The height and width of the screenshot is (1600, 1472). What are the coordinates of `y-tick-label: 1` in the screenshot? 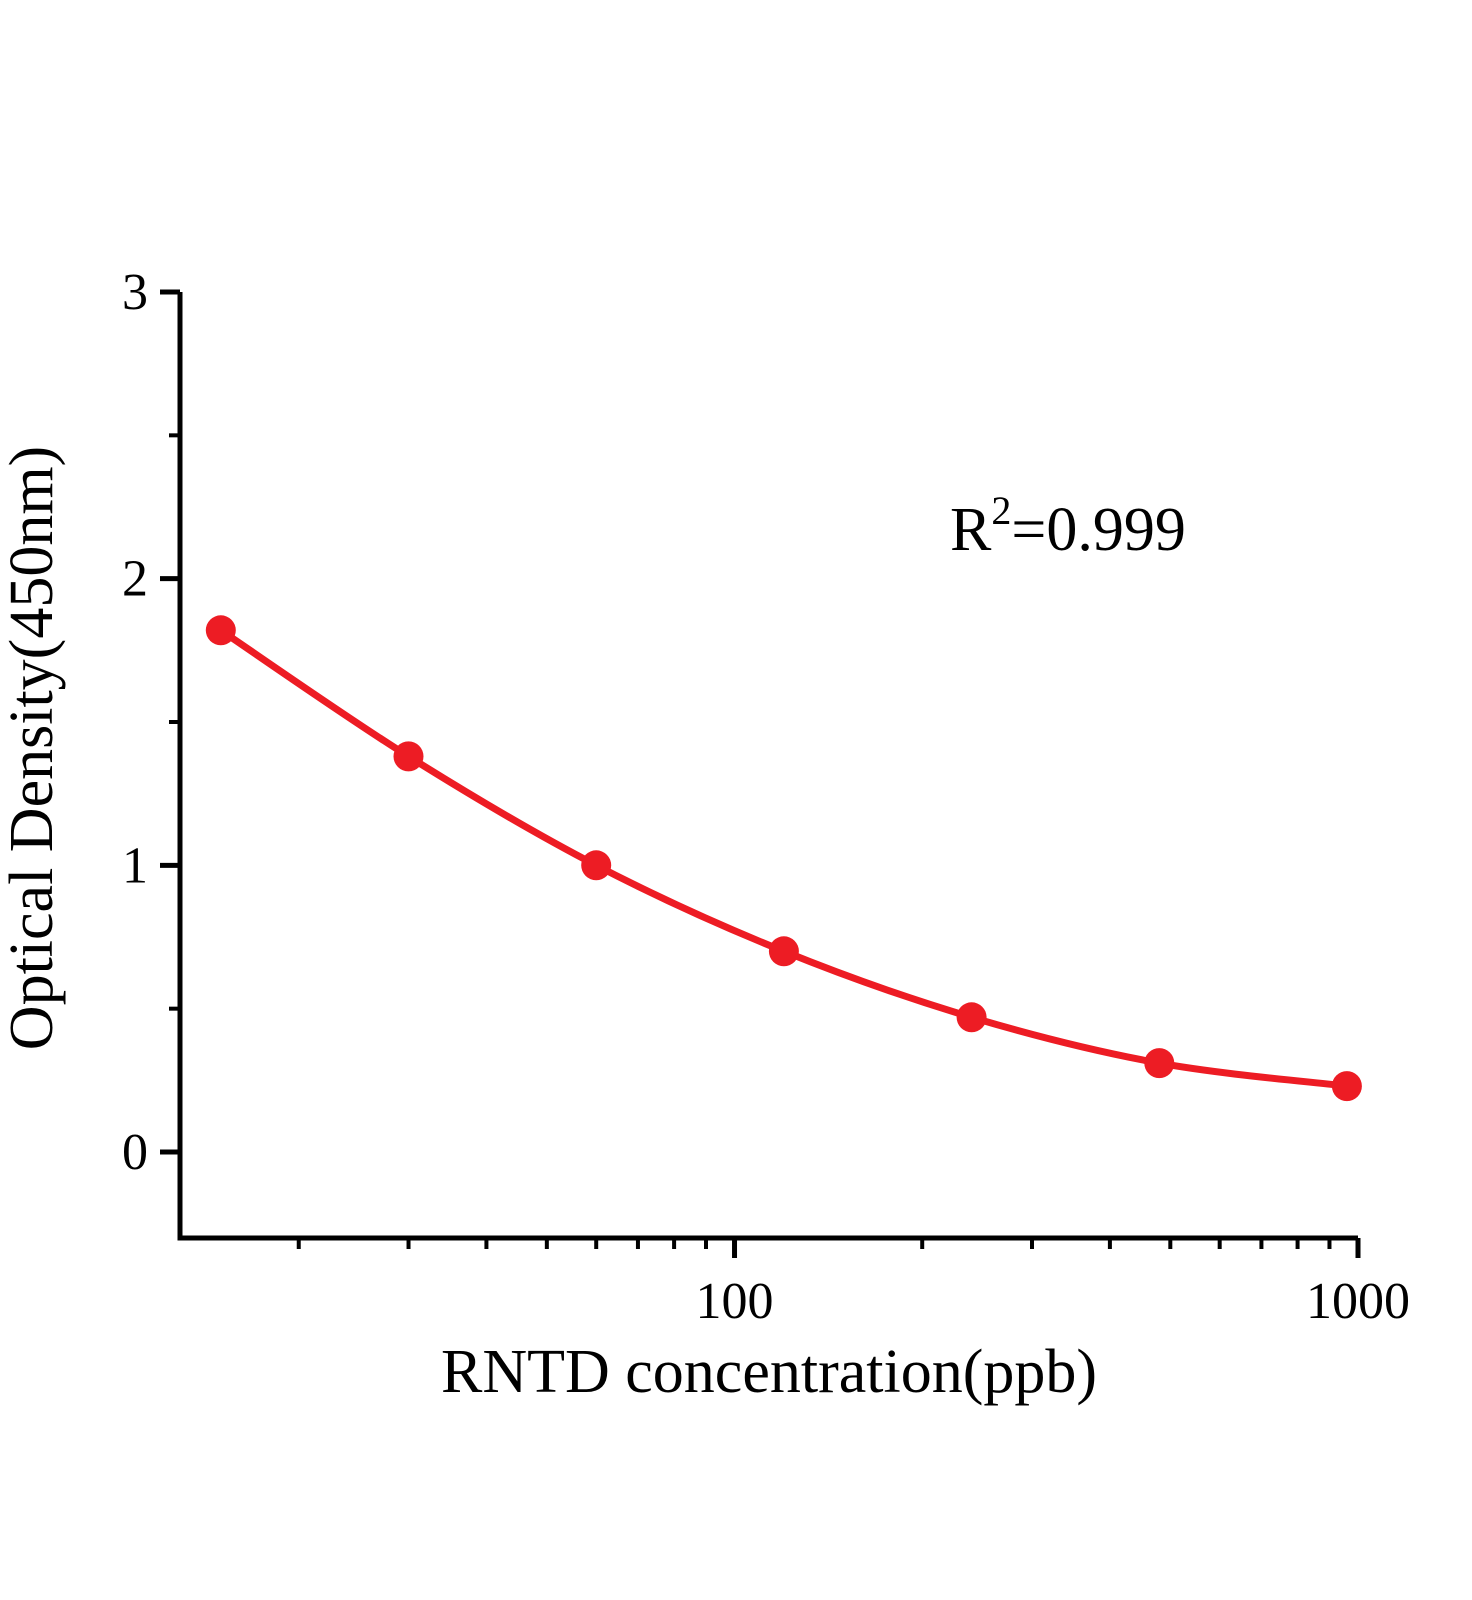 It's located at (135, 865).